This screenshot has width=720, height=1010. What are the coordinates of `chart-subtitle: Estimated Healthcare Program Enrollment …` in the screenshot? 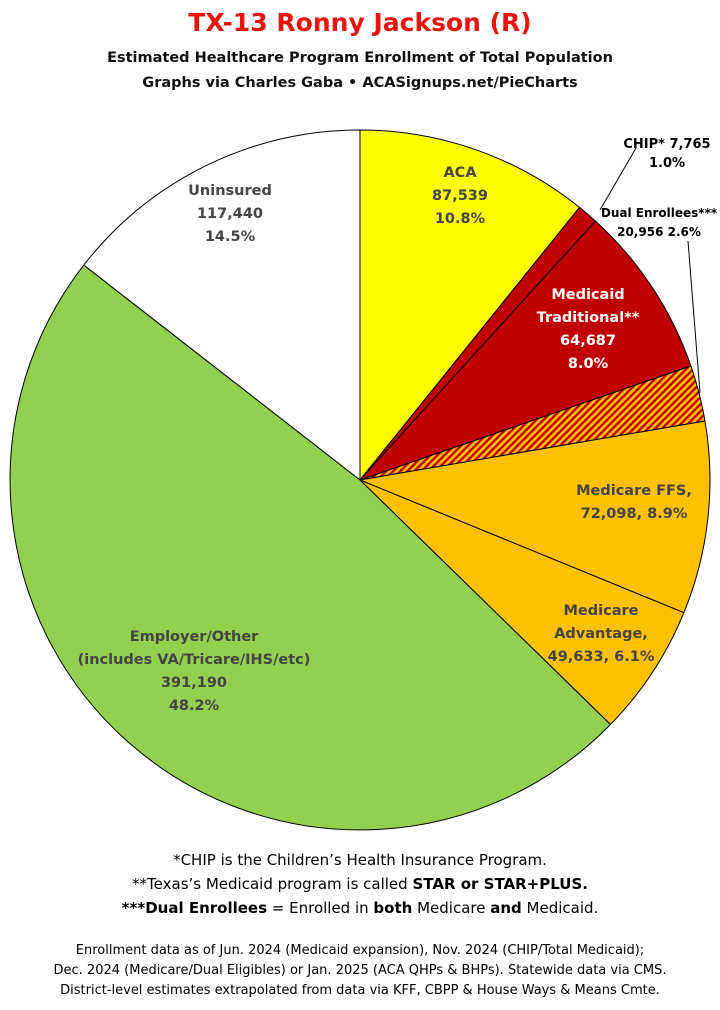 It's located at (360, 58).